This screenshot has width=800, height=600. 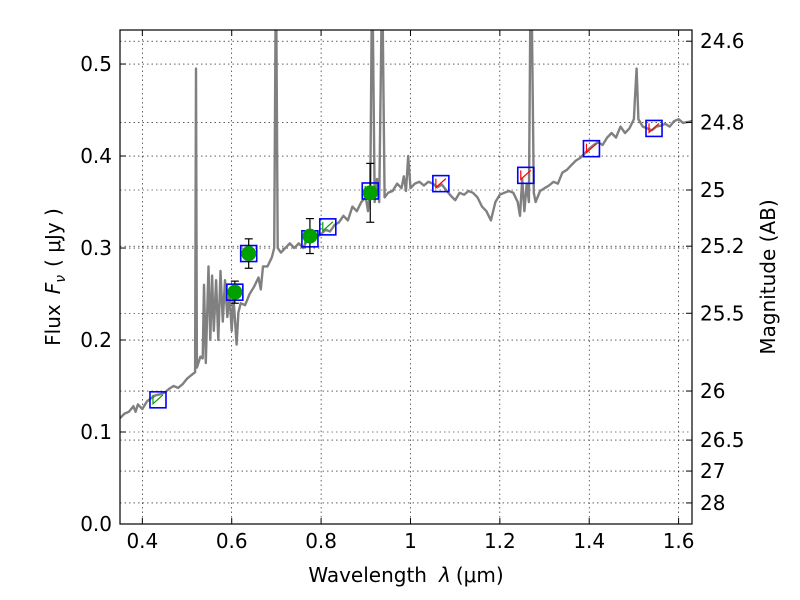 What do you see at coordinates (768, 276) in the screenshot?
I see `magnitude-axis-label: Magnitude (AB)` at bounding box center [768, 276].